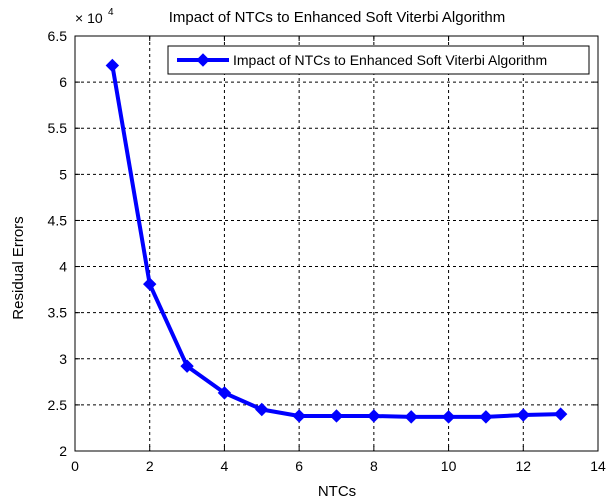  I want to click on y-tick-label: 3.5, so click(58, 313).